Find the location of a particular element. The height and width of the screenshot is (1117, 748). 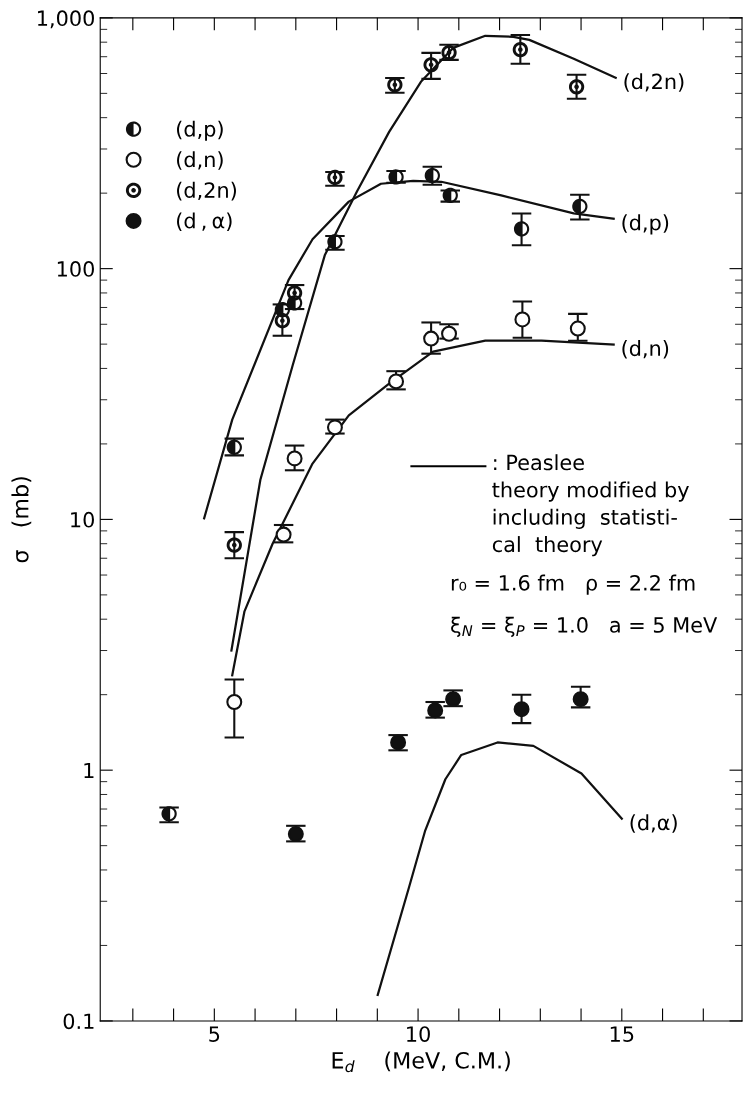

annotation: r₀ = 1.6 fm ρ = 2.2 fm is located at coordinates (573, 584).